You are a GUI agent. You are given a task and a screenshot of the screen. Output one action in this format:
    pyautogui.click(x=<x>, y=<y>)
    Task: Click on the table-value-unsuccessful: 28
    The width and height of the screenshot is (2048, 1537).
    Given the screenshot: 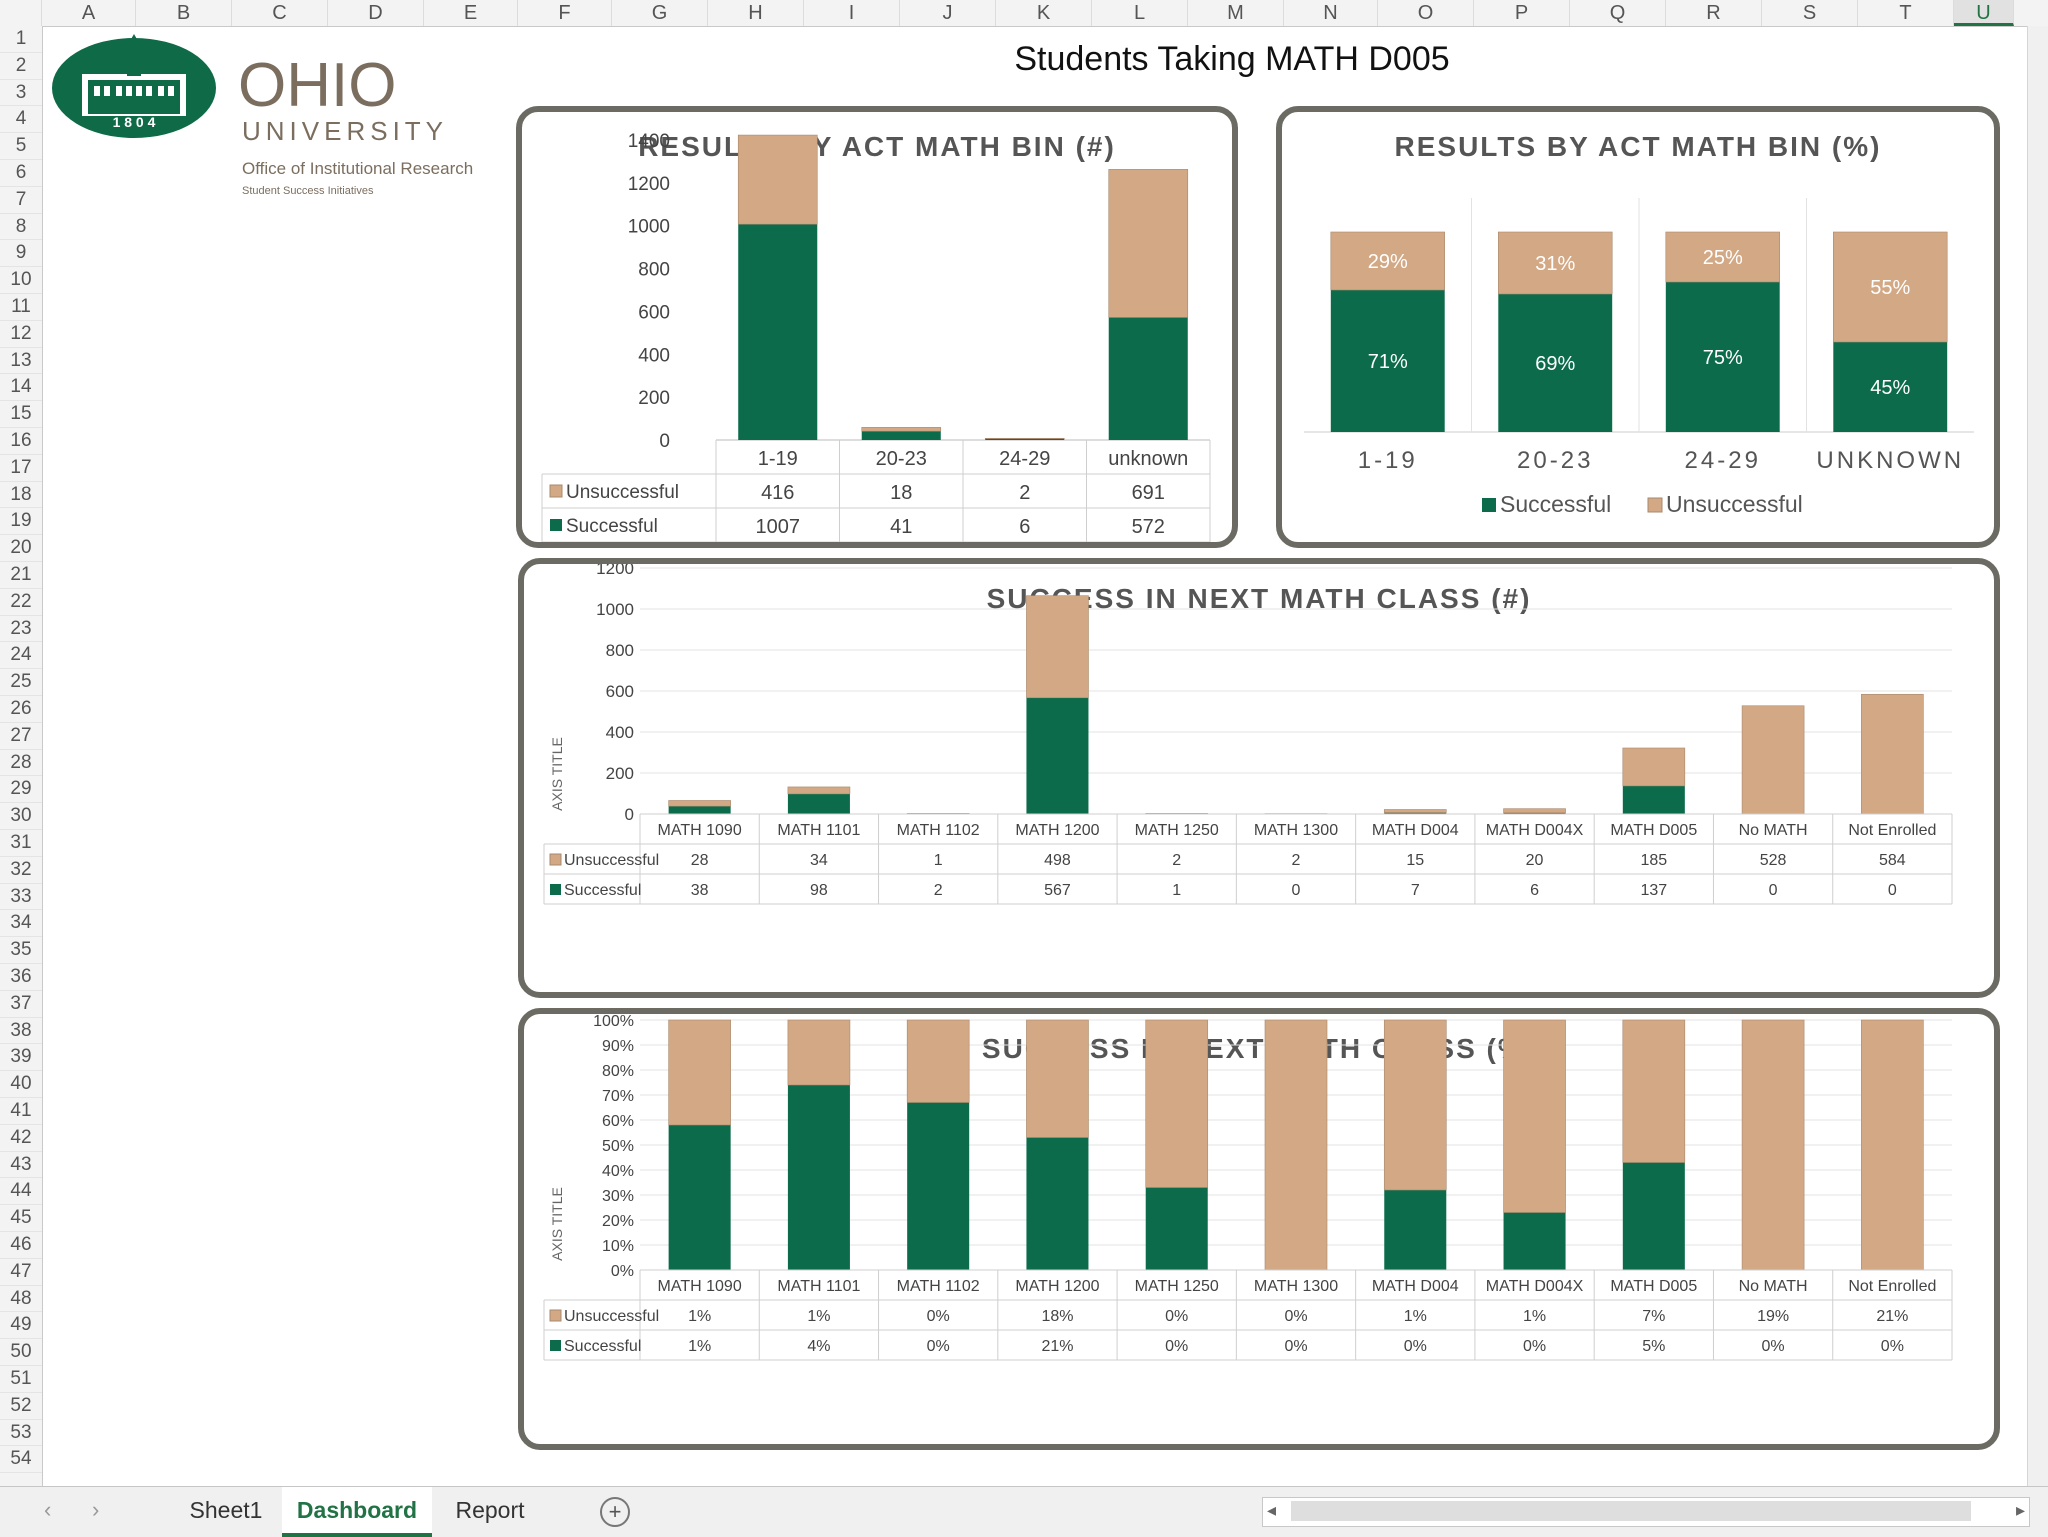 What is the action you would take?
    pyautogui.click(x=700, y=860)
    